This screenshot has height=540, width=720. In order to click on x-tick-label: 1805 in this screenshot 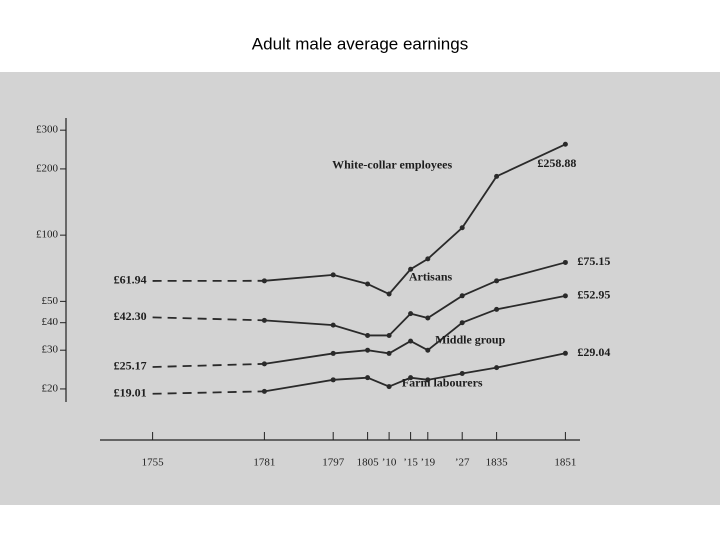, I will do `click(368, 463)`.